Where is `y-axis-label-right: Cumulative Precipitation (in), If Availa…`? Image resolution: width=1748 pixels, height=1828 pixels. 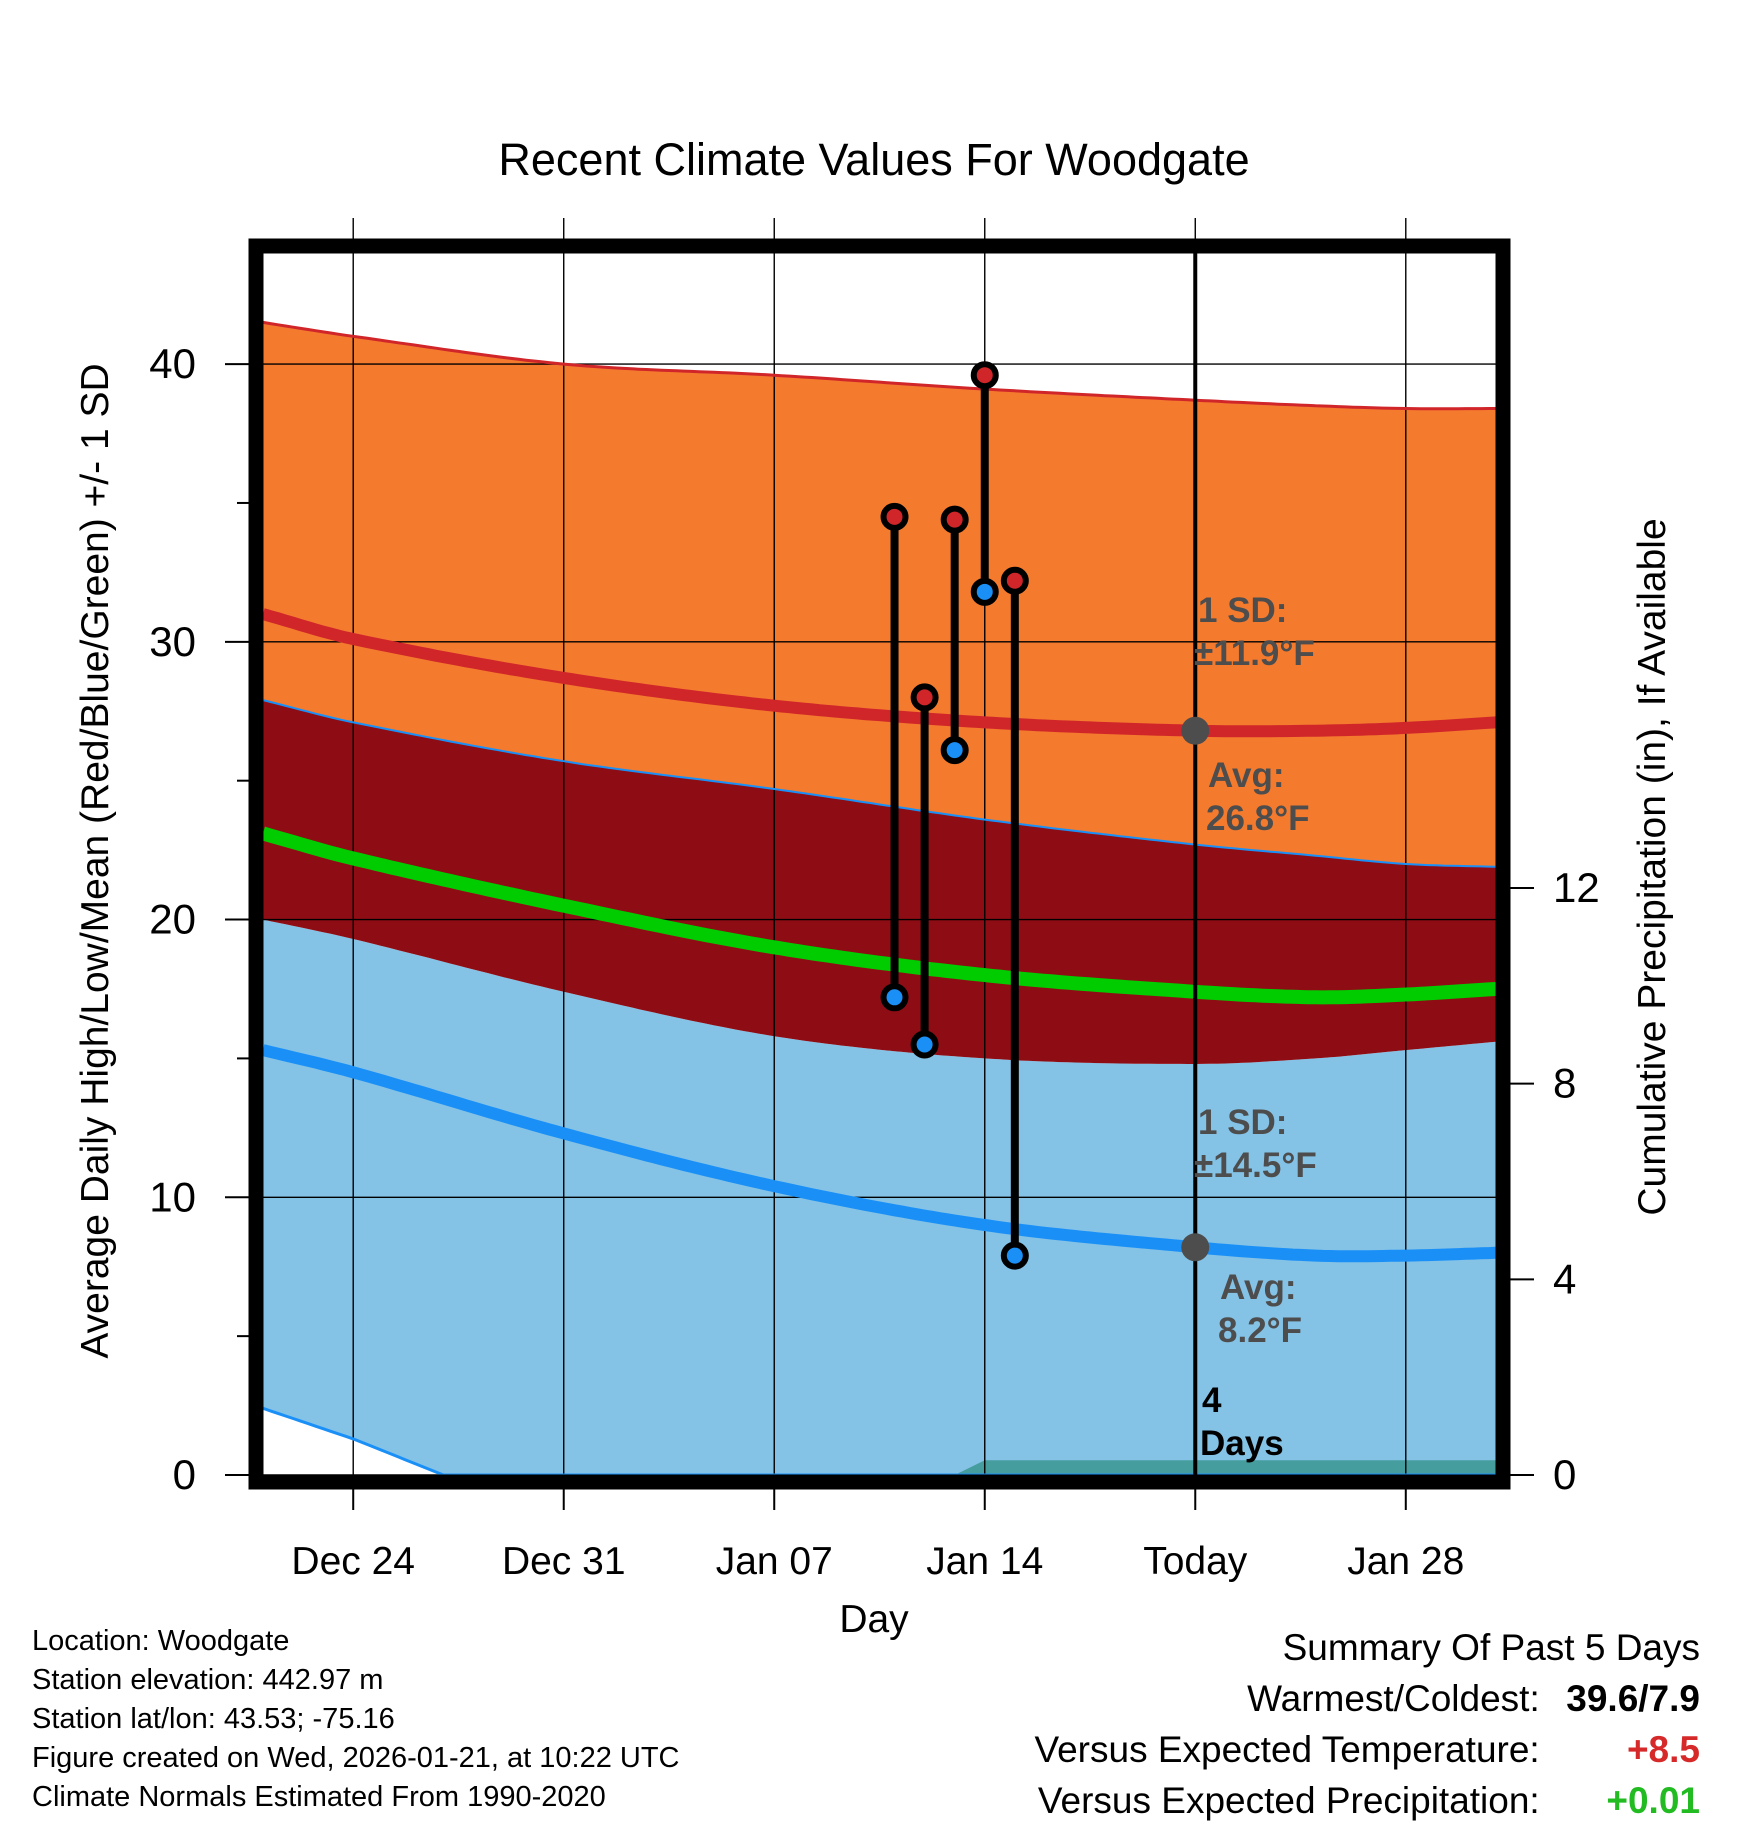
y-axis-label-right: Cumulative Precipitation (in), If Availa… is located at coordinates (1652, 866).